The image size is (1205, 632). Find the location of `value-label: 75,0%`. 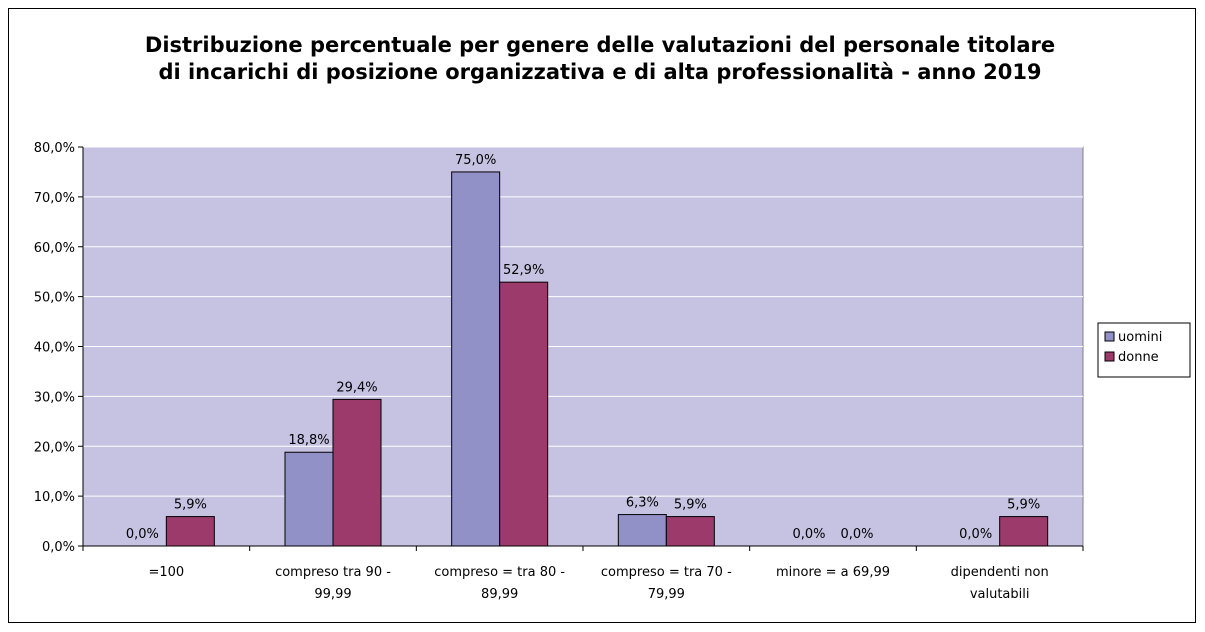

value-label: 75,0% is located at coordinates (475, 160).